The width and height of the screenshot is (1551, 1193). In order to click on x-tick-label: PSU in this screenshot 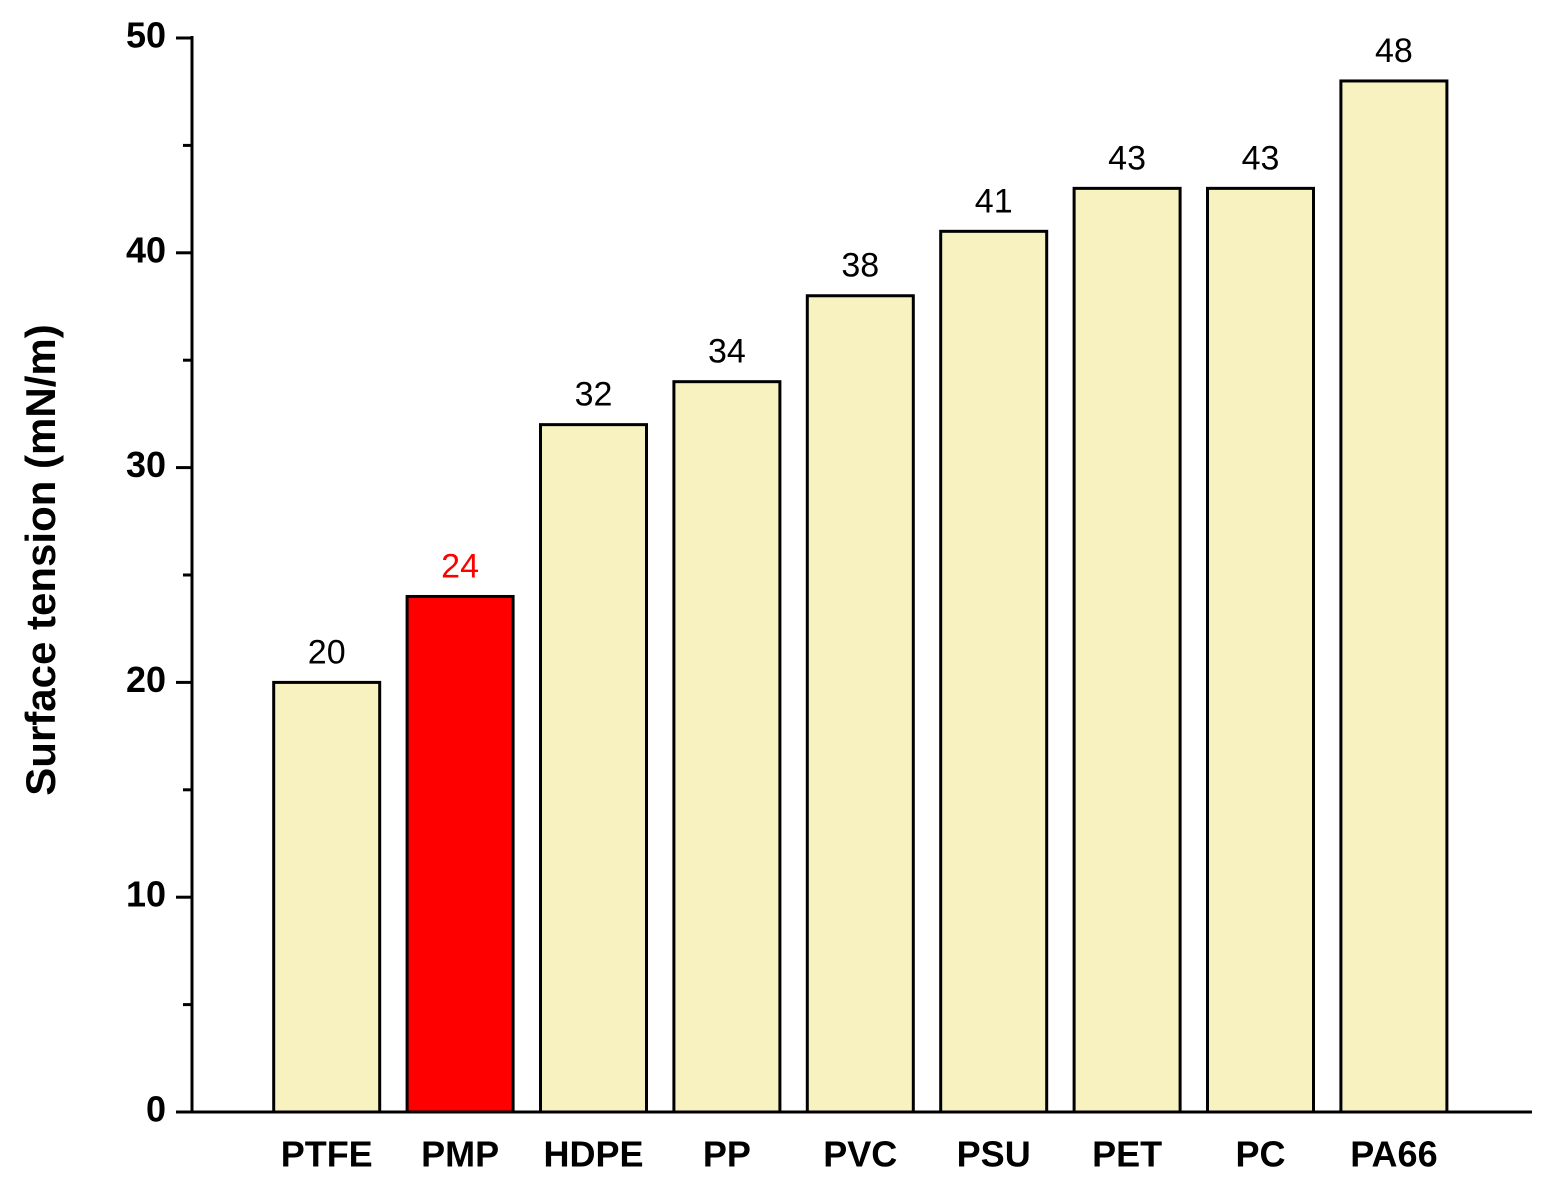, I will do `click(994, 1154)`.